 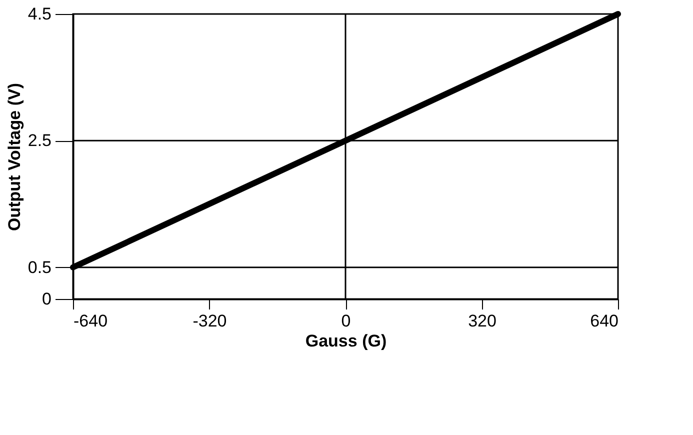 What do you see at coordinates (40, 140) in the screenshot?
I see `y-tick-label: 2.5` at bounding box center [40, 140].